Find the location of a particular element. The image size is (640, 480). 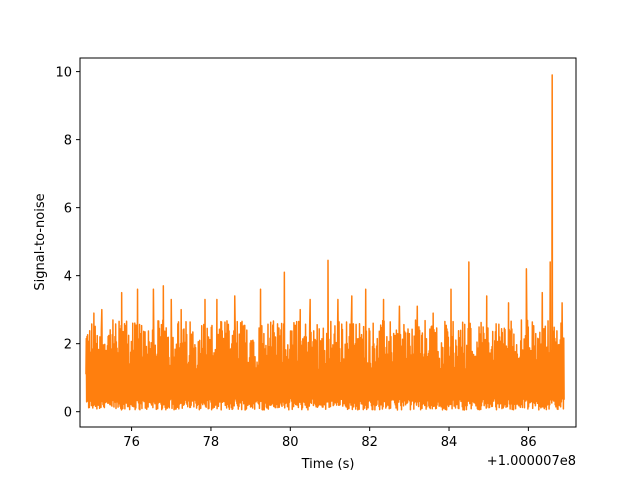

y-axis: 0 2 4 6 8 10 is located at coordinates (67, 243).